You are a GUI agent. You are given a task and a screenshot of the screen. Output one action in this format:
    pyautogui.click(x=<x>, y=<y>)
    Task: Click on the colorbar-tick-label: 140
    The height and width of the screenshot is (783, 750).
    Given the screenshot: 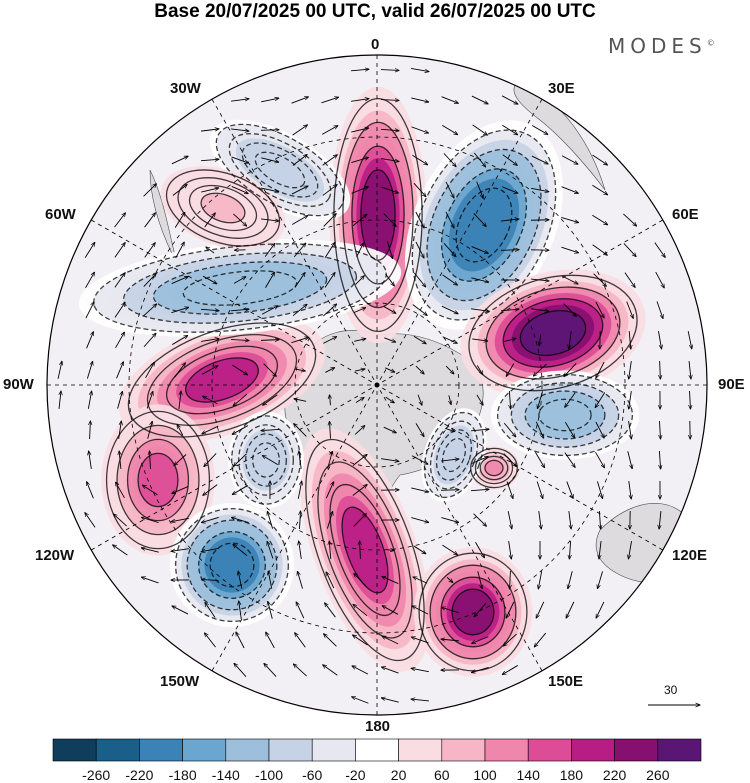 What is the action you would take?
    pyautogui.click(x=528, y=775)
    